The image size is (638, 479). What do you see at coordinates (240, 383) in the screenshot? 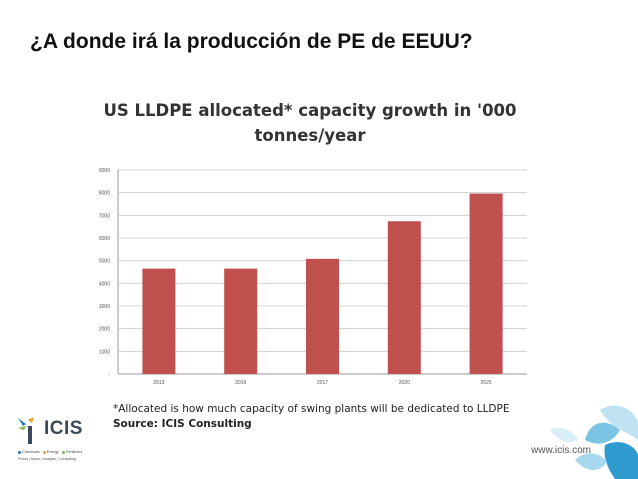
I see `x-tick-label: 2016` at bounding box center [240, 383].